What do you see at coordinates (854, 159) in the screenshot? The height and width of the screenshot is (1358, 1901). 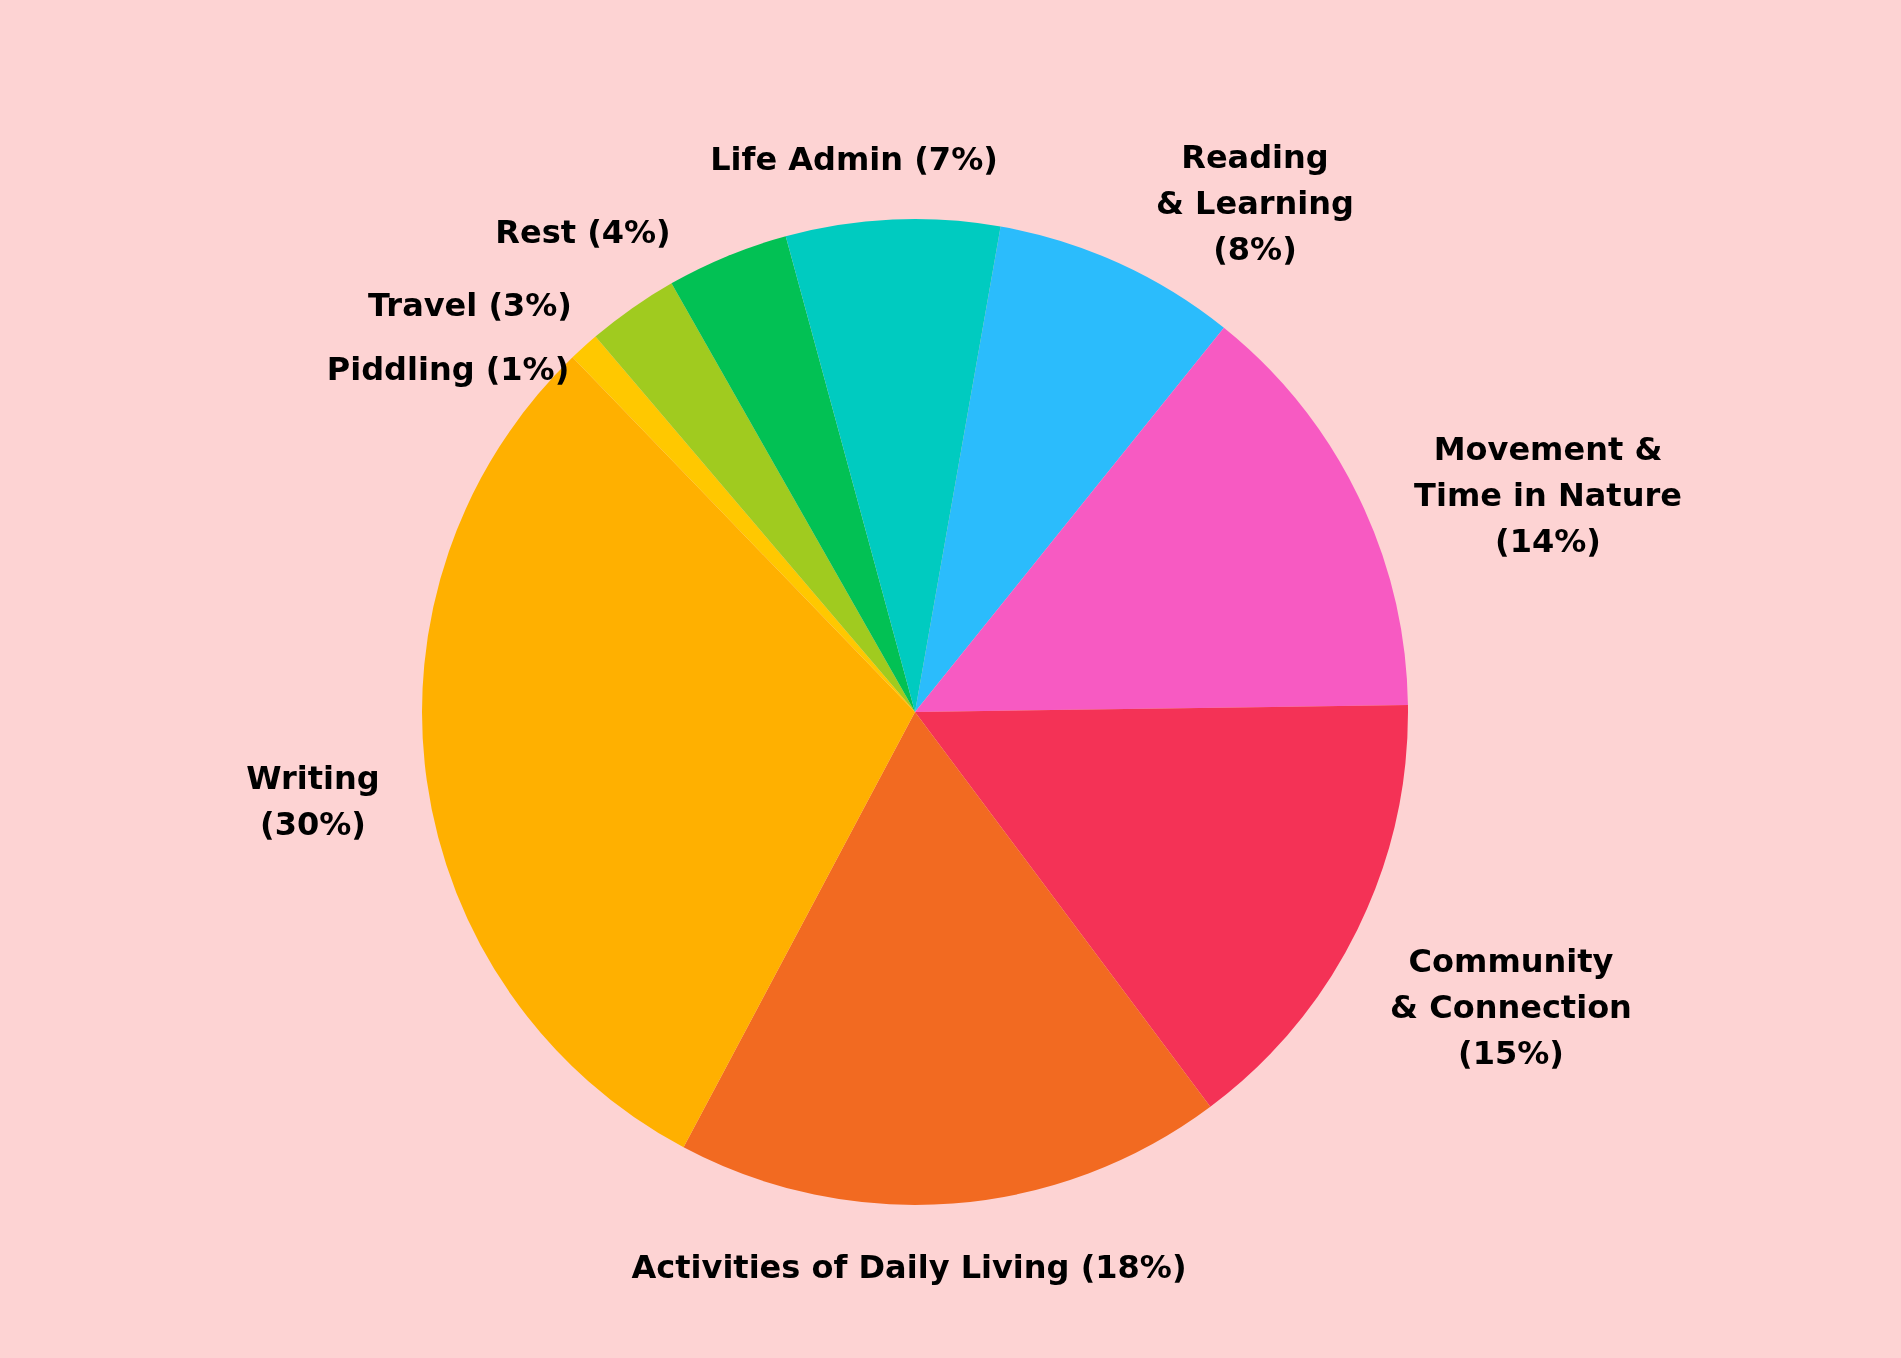 I see `slice-label: Life Admin (7%)` at bounding box center [854, 159].